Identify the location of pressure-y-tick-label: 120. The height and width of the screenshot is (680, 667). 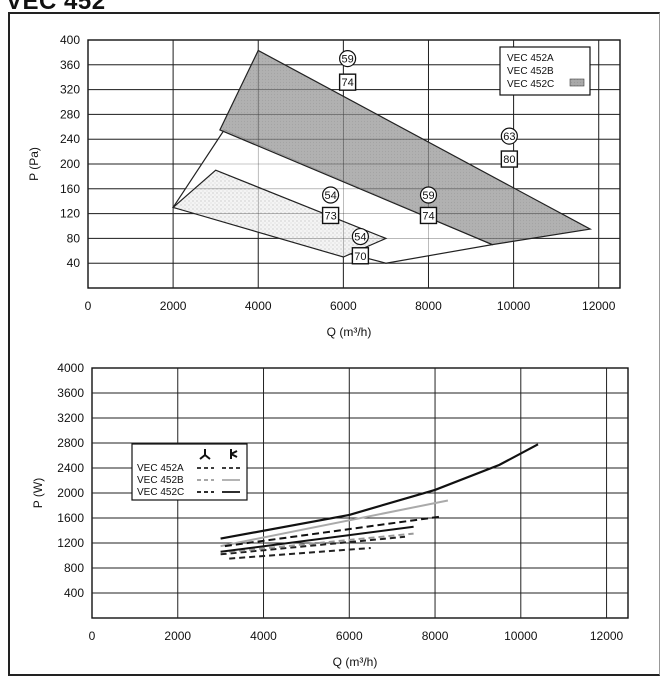
(70, 214).